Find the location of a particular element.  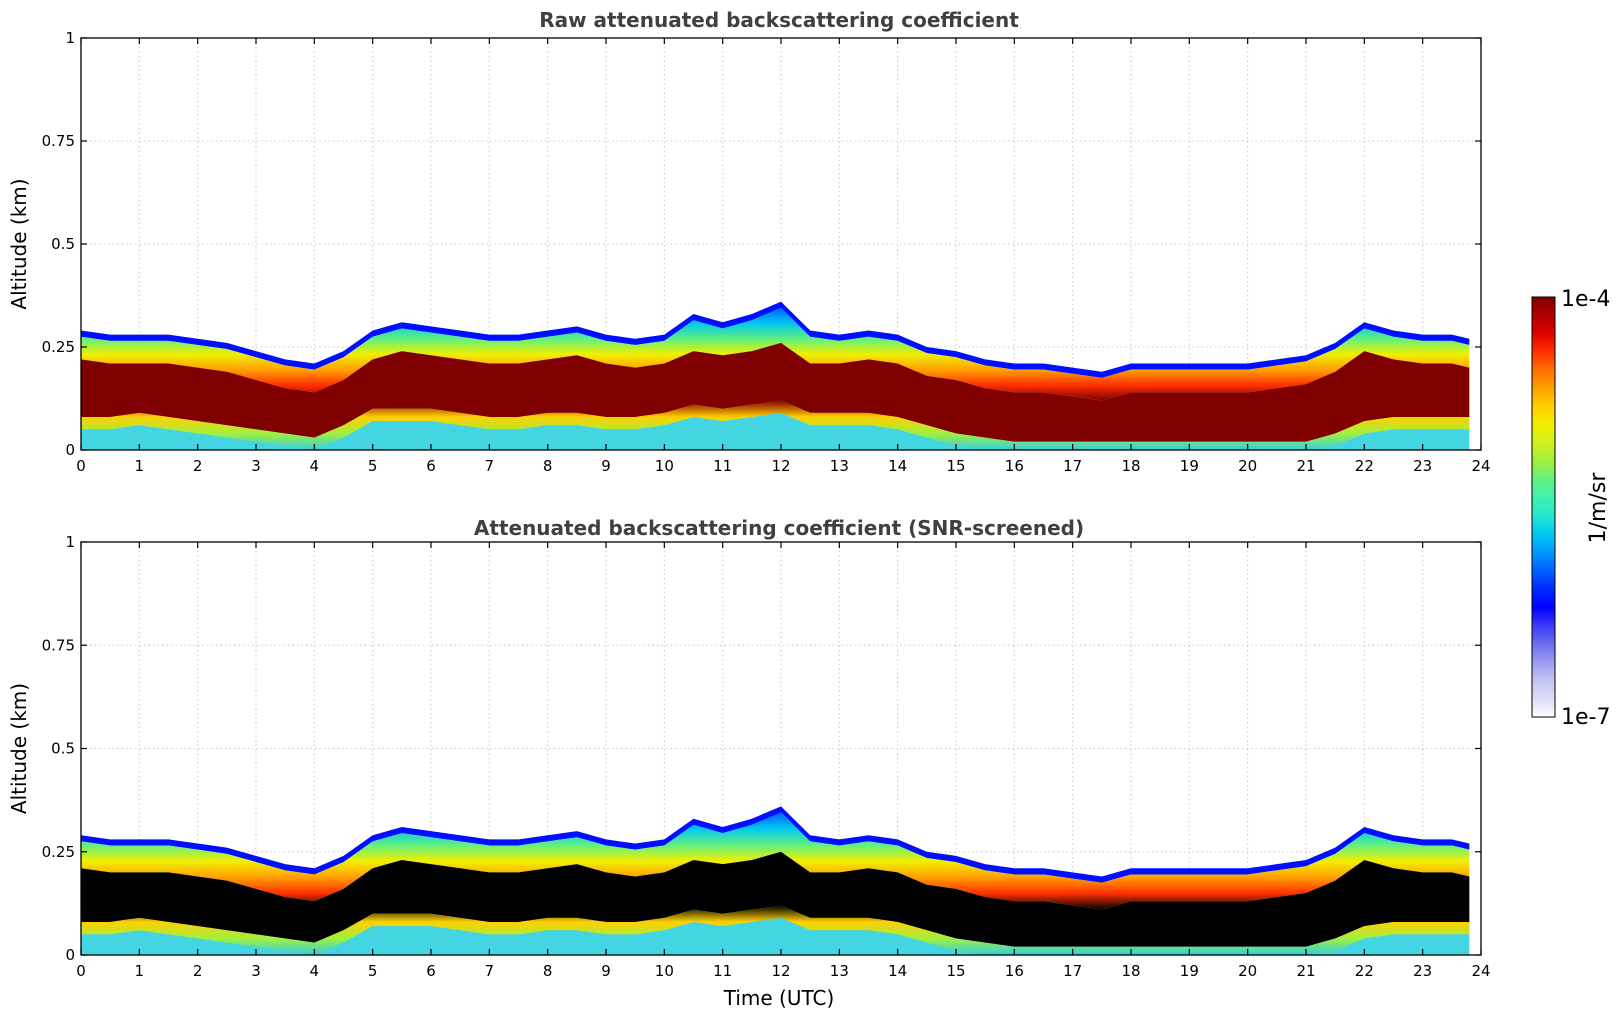

colorbar-min-label: 1e-7 is located at coordinates (1585, 717).